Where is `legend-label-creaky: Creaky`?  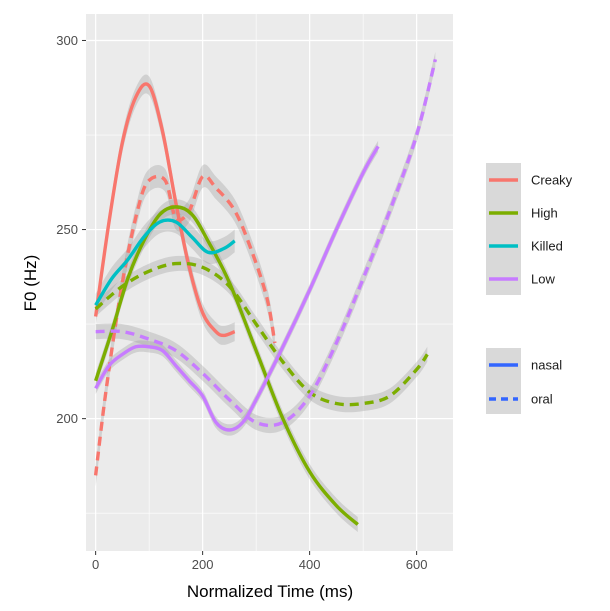
legend-label-creaky: Creaky is located at coordinates (552, 180).